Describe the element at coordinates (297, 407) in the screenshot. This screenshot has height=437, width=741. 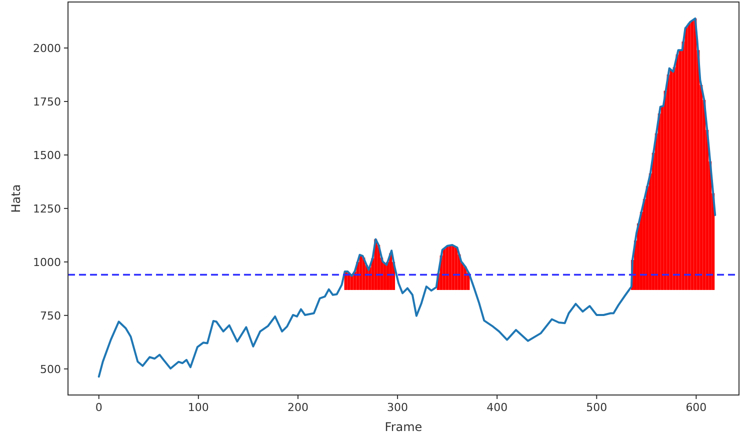
I see `x-tick-label: 200` at that location.